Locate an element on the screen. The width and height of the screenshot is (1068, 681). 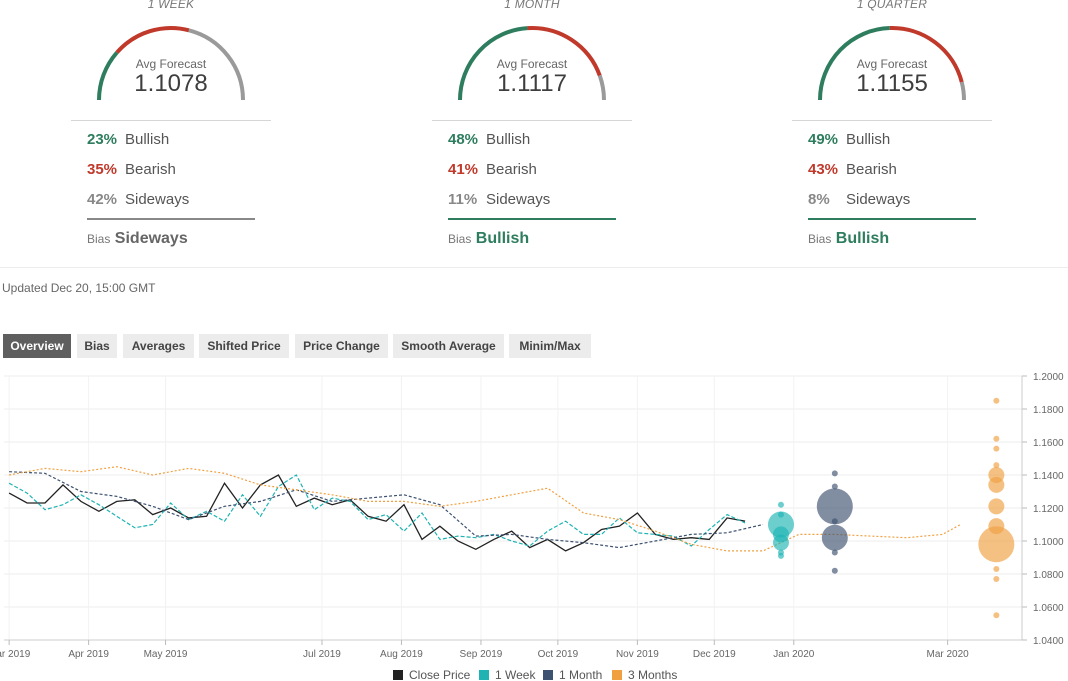
stat-bearish: 41% Bearish is located at coordinates (492, 169).